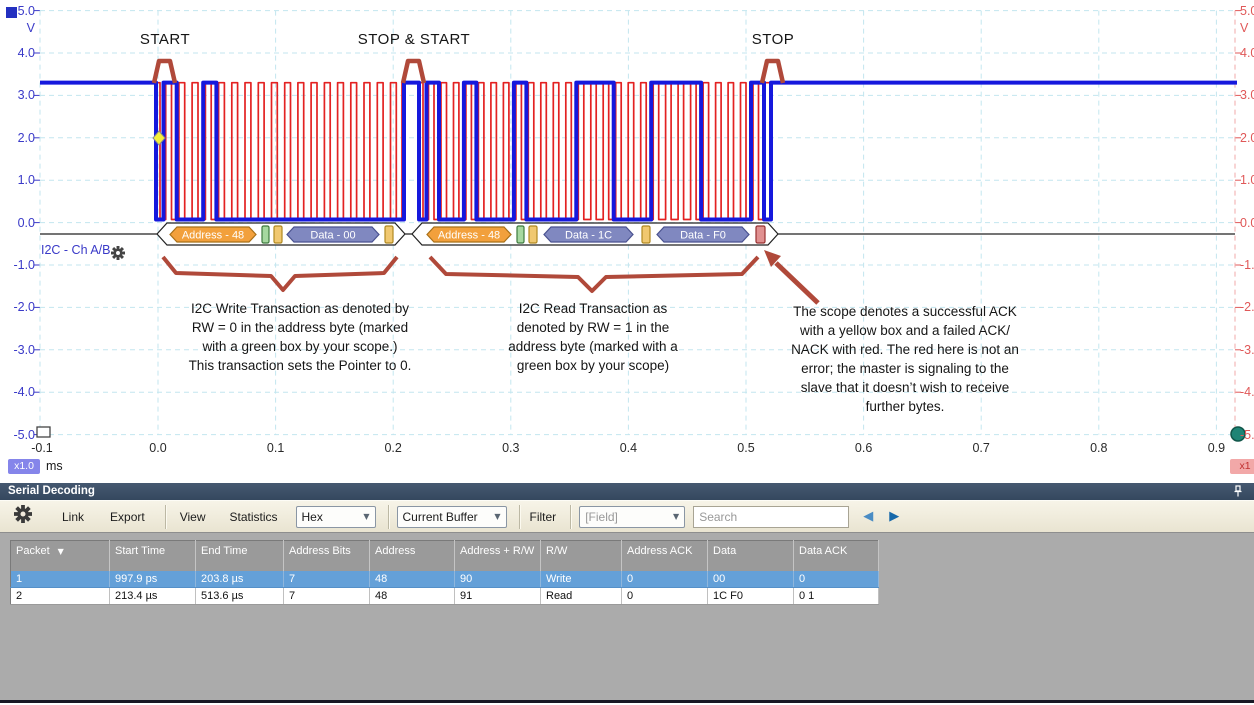 This screenshot has height=705, width=1254. I want to click on column-header: Address, so click(412, 555).